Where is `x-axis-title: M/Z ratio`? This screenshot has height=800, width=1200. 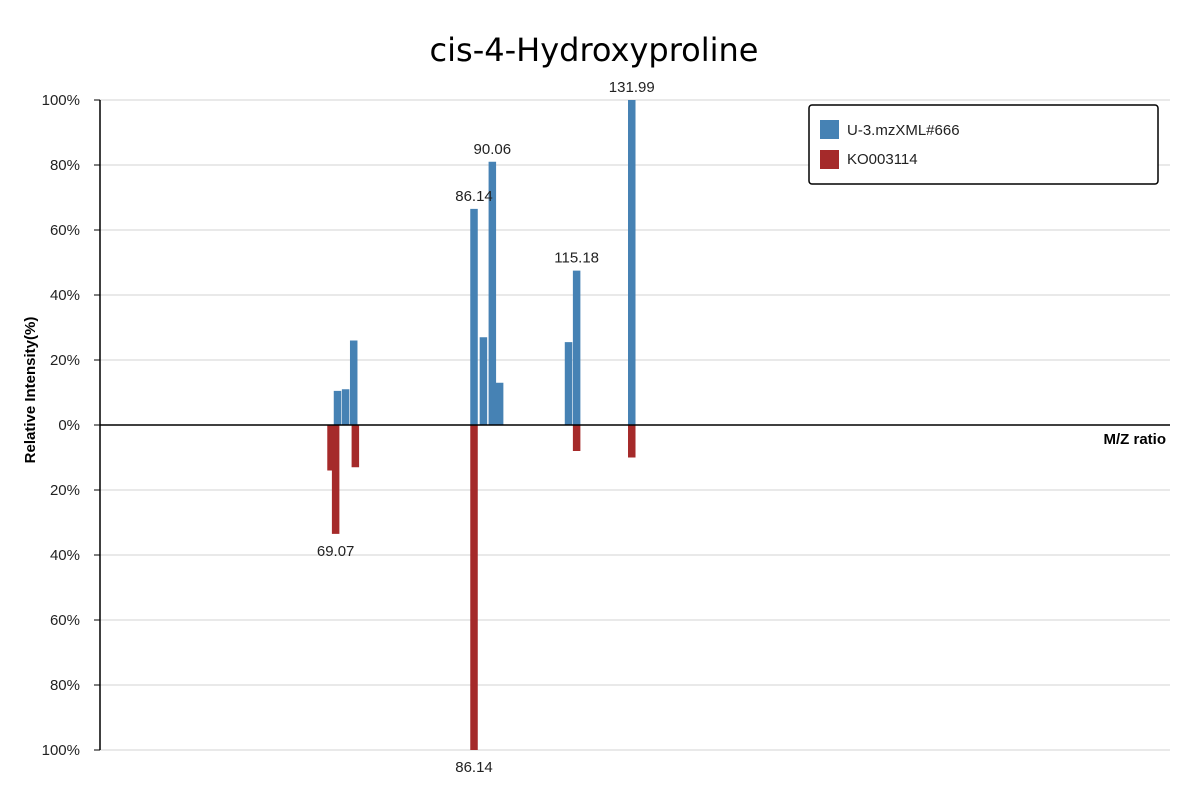
x-axis-title: M/Z ratio is located at coordinates (1135, 439).